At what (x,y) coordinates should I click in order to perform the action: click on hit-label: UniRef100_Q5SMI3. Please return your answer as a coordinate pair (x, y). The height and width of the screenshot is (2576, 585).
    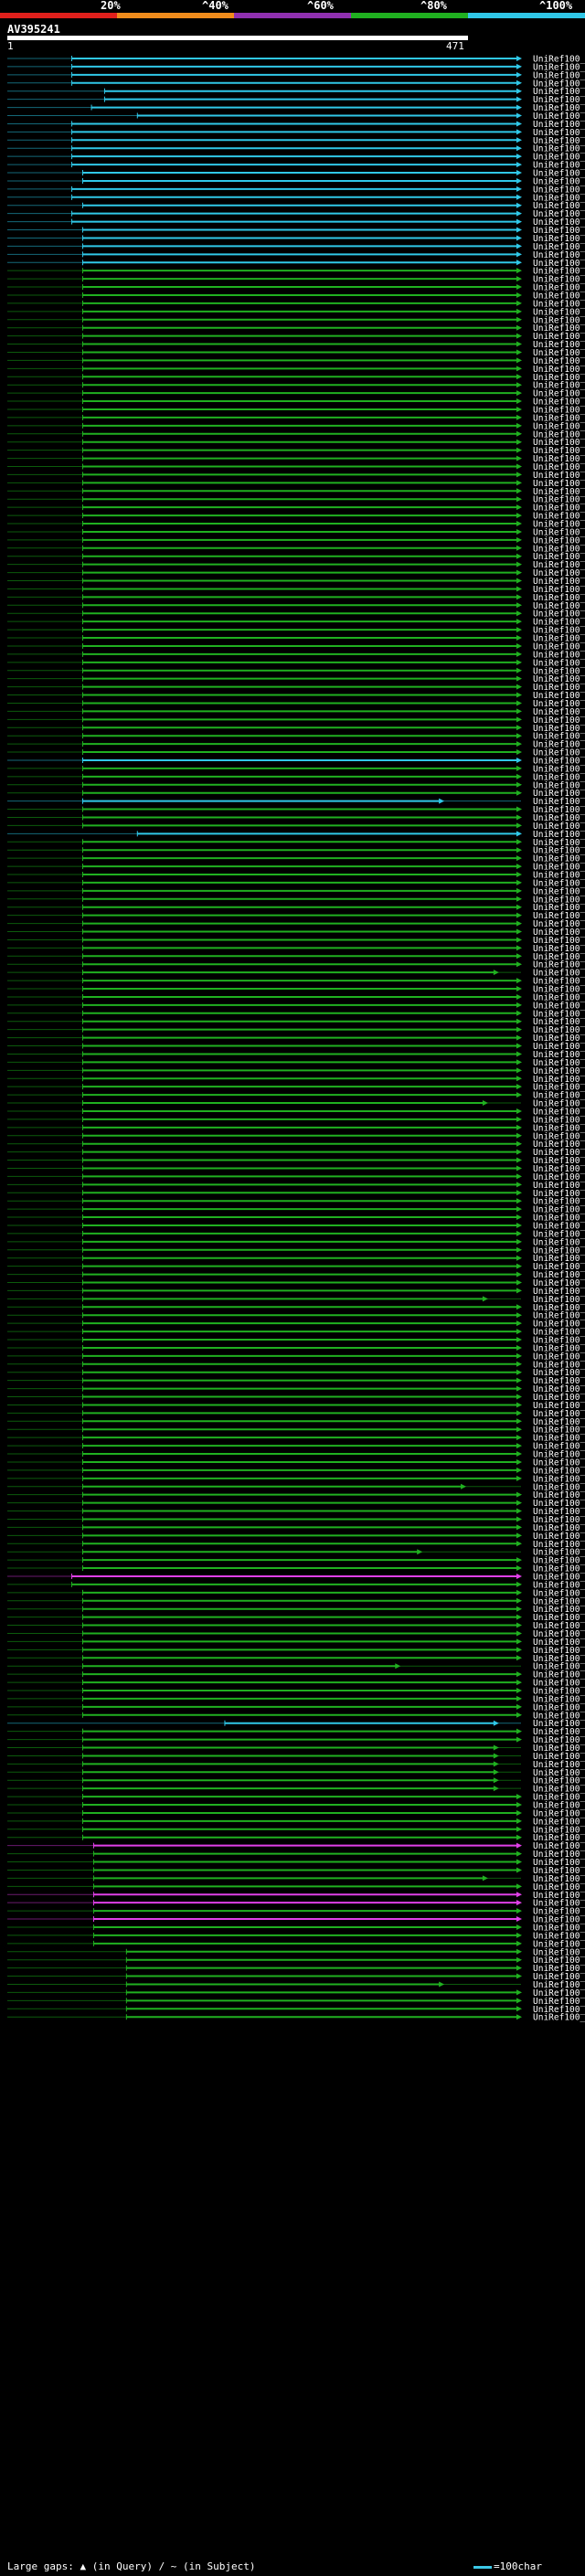
    Looking at the image, I should click on (559, 451).